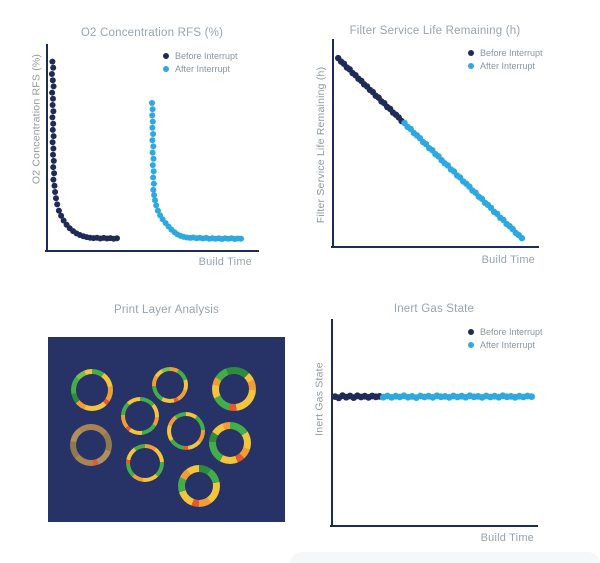 Image resolution: width=600 pixels, height=563 pixels. I want to click on filter-x-axis-label: Build Time, so click(508, 260).